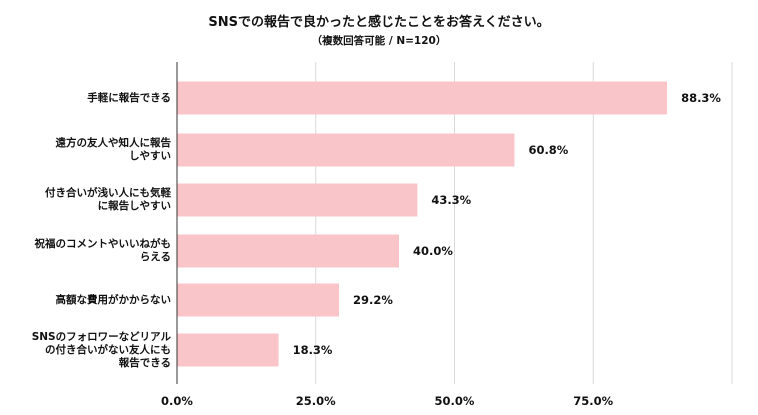  What do you see at coordinates (103, 250) in the screenshot?
I see `category-label-3: 祝福のコメントやいいねがも らえる` at bounding box center [103, 250].